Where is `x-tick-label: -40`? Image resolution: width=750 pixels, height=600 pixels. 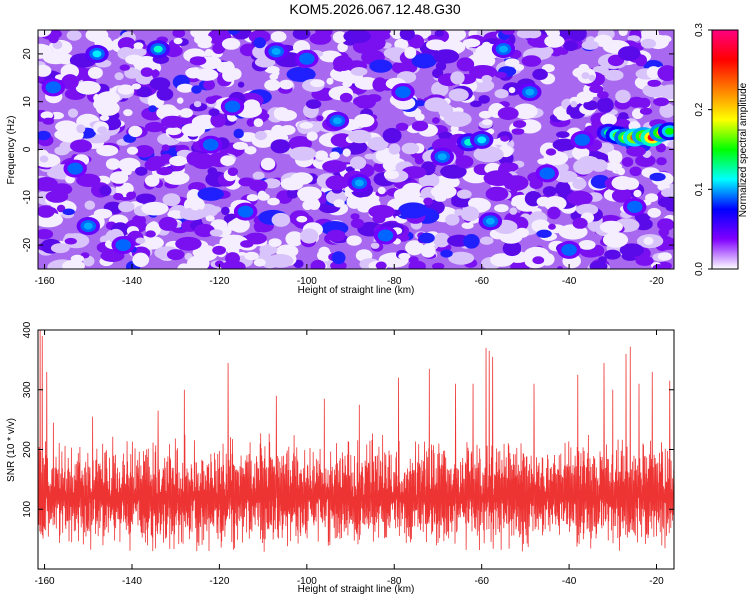
x-tick-label: -40 is located at coordinates (569, 281).